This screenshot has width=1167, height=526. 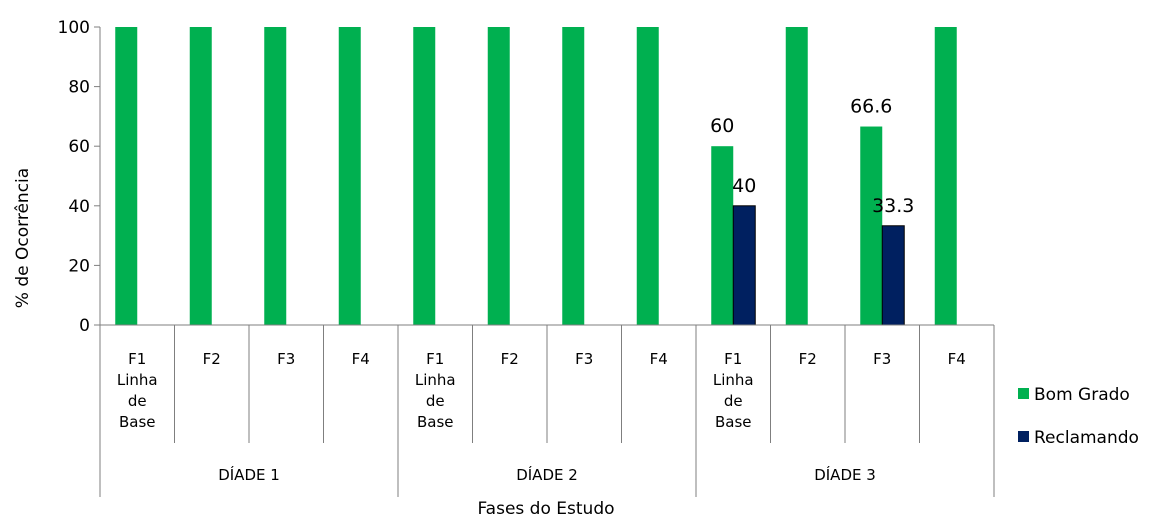 I want to click on data-label-bom-grado: 60, so click(x=722, y=126).